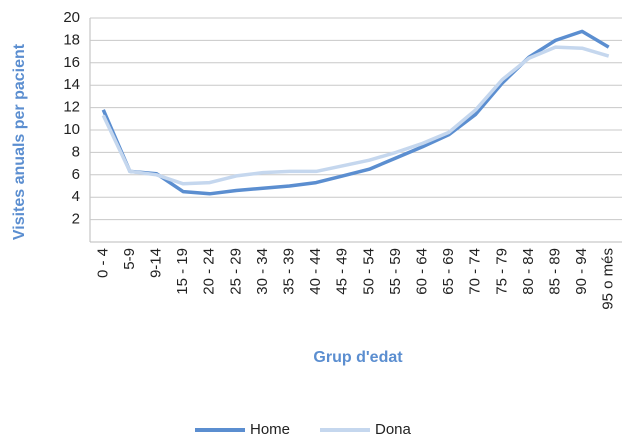 This screenshot has width=626, height=438. I want to click on x-tick-label: 15 - 19, so click(182, 271).